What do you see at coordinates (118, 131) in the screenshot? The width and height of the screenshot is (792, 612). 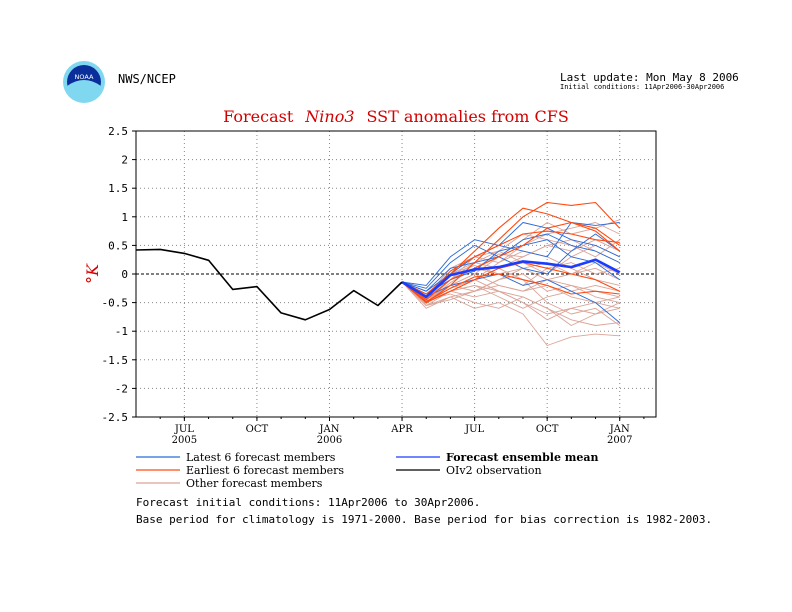 I see `y-tick-label: 2.5` at bounding box center [118, 131].